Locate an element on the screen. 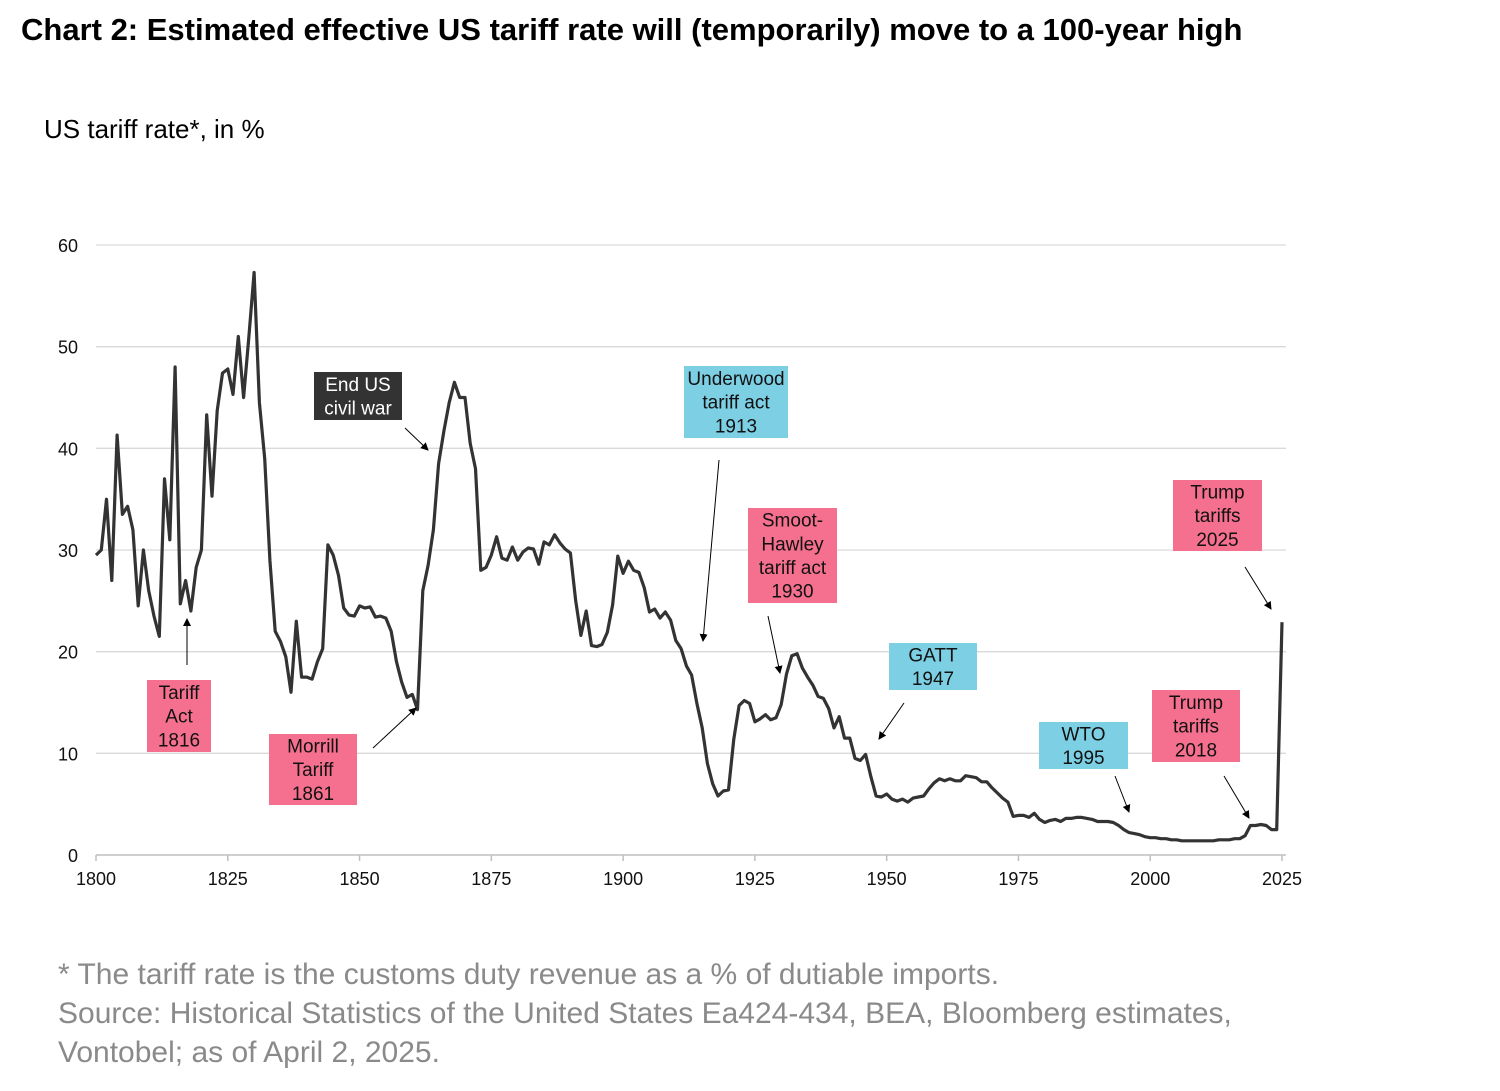  y-tick-label: 20 is located at coordinates (68, 653).